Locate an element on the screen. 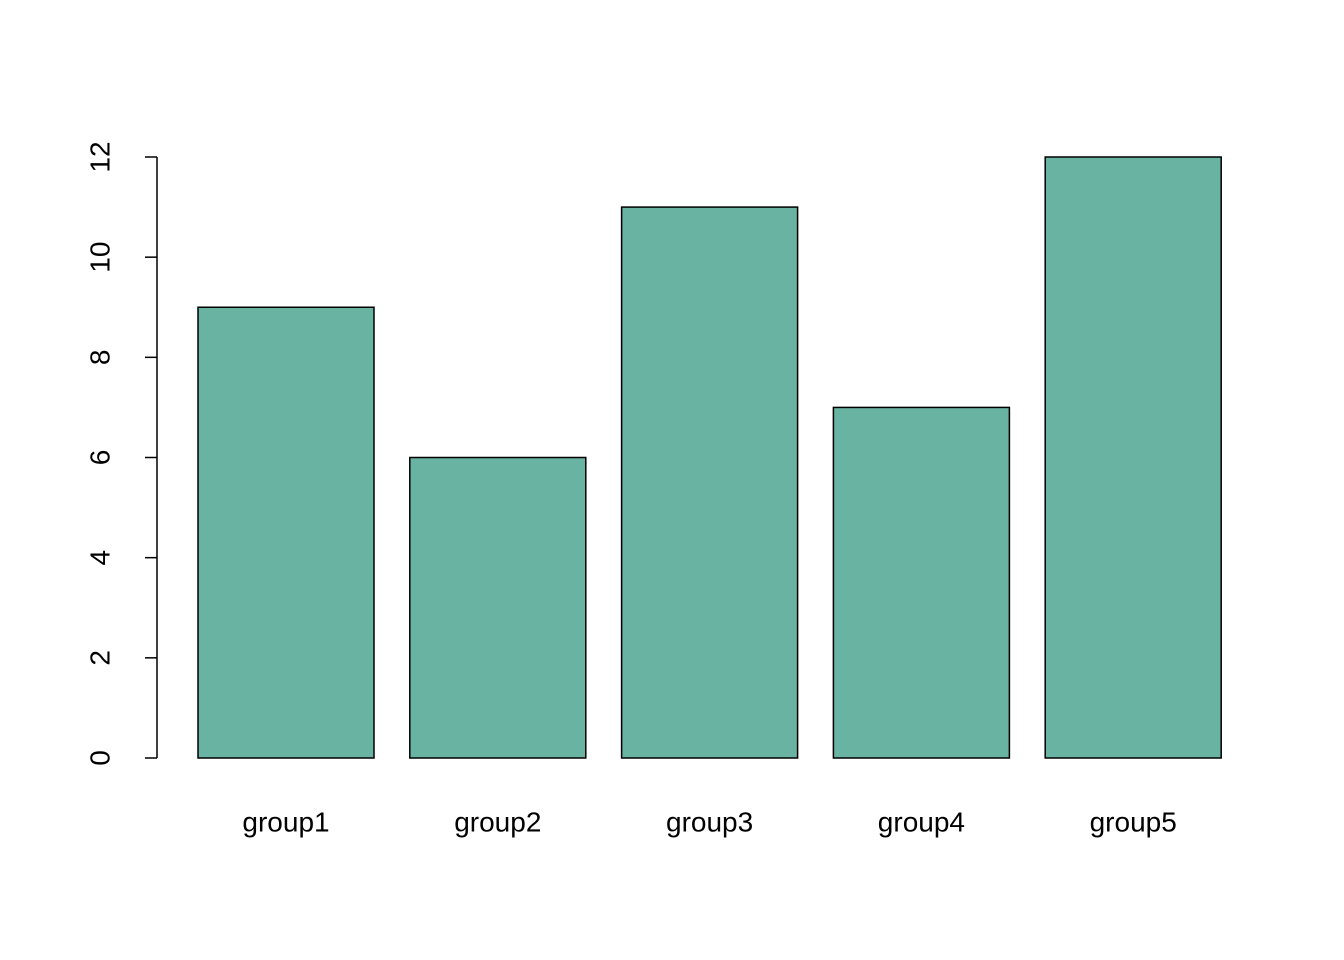 This screenshot has height=960, width=1344. y-tick-label: 10 is located at coordinates (99, 257).